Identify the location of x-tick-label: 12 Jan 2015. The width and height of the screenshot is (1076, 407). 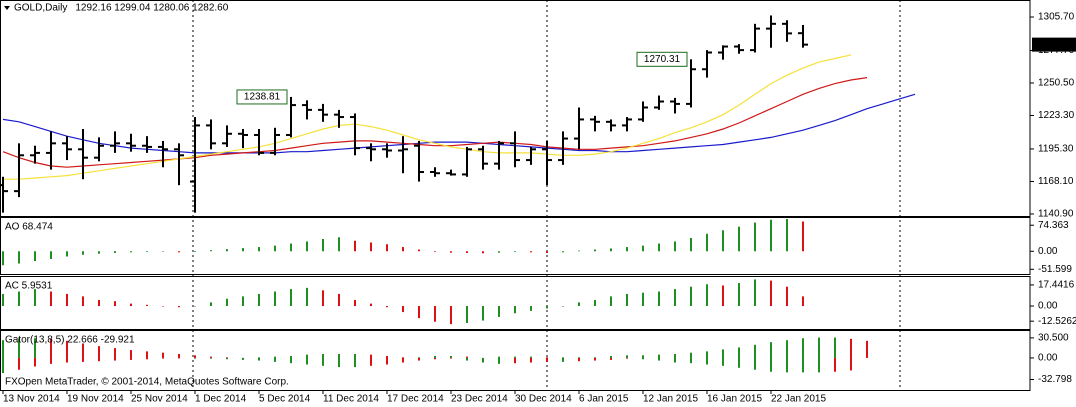
(670, 399).